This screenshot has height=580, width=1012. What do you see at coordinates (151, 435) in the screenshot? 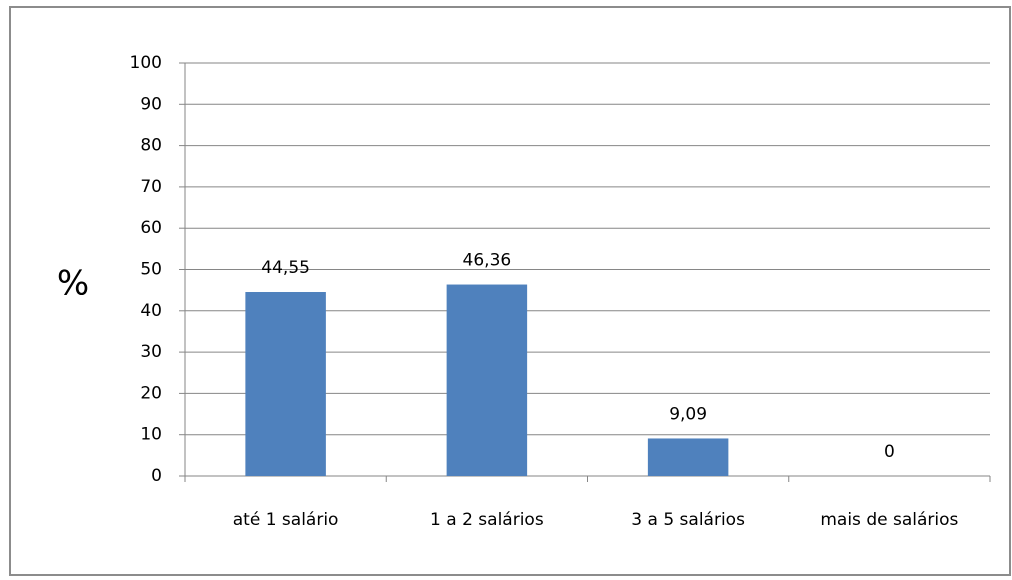
I see `y-tick-label: 10` at bounding box center [151, 435].